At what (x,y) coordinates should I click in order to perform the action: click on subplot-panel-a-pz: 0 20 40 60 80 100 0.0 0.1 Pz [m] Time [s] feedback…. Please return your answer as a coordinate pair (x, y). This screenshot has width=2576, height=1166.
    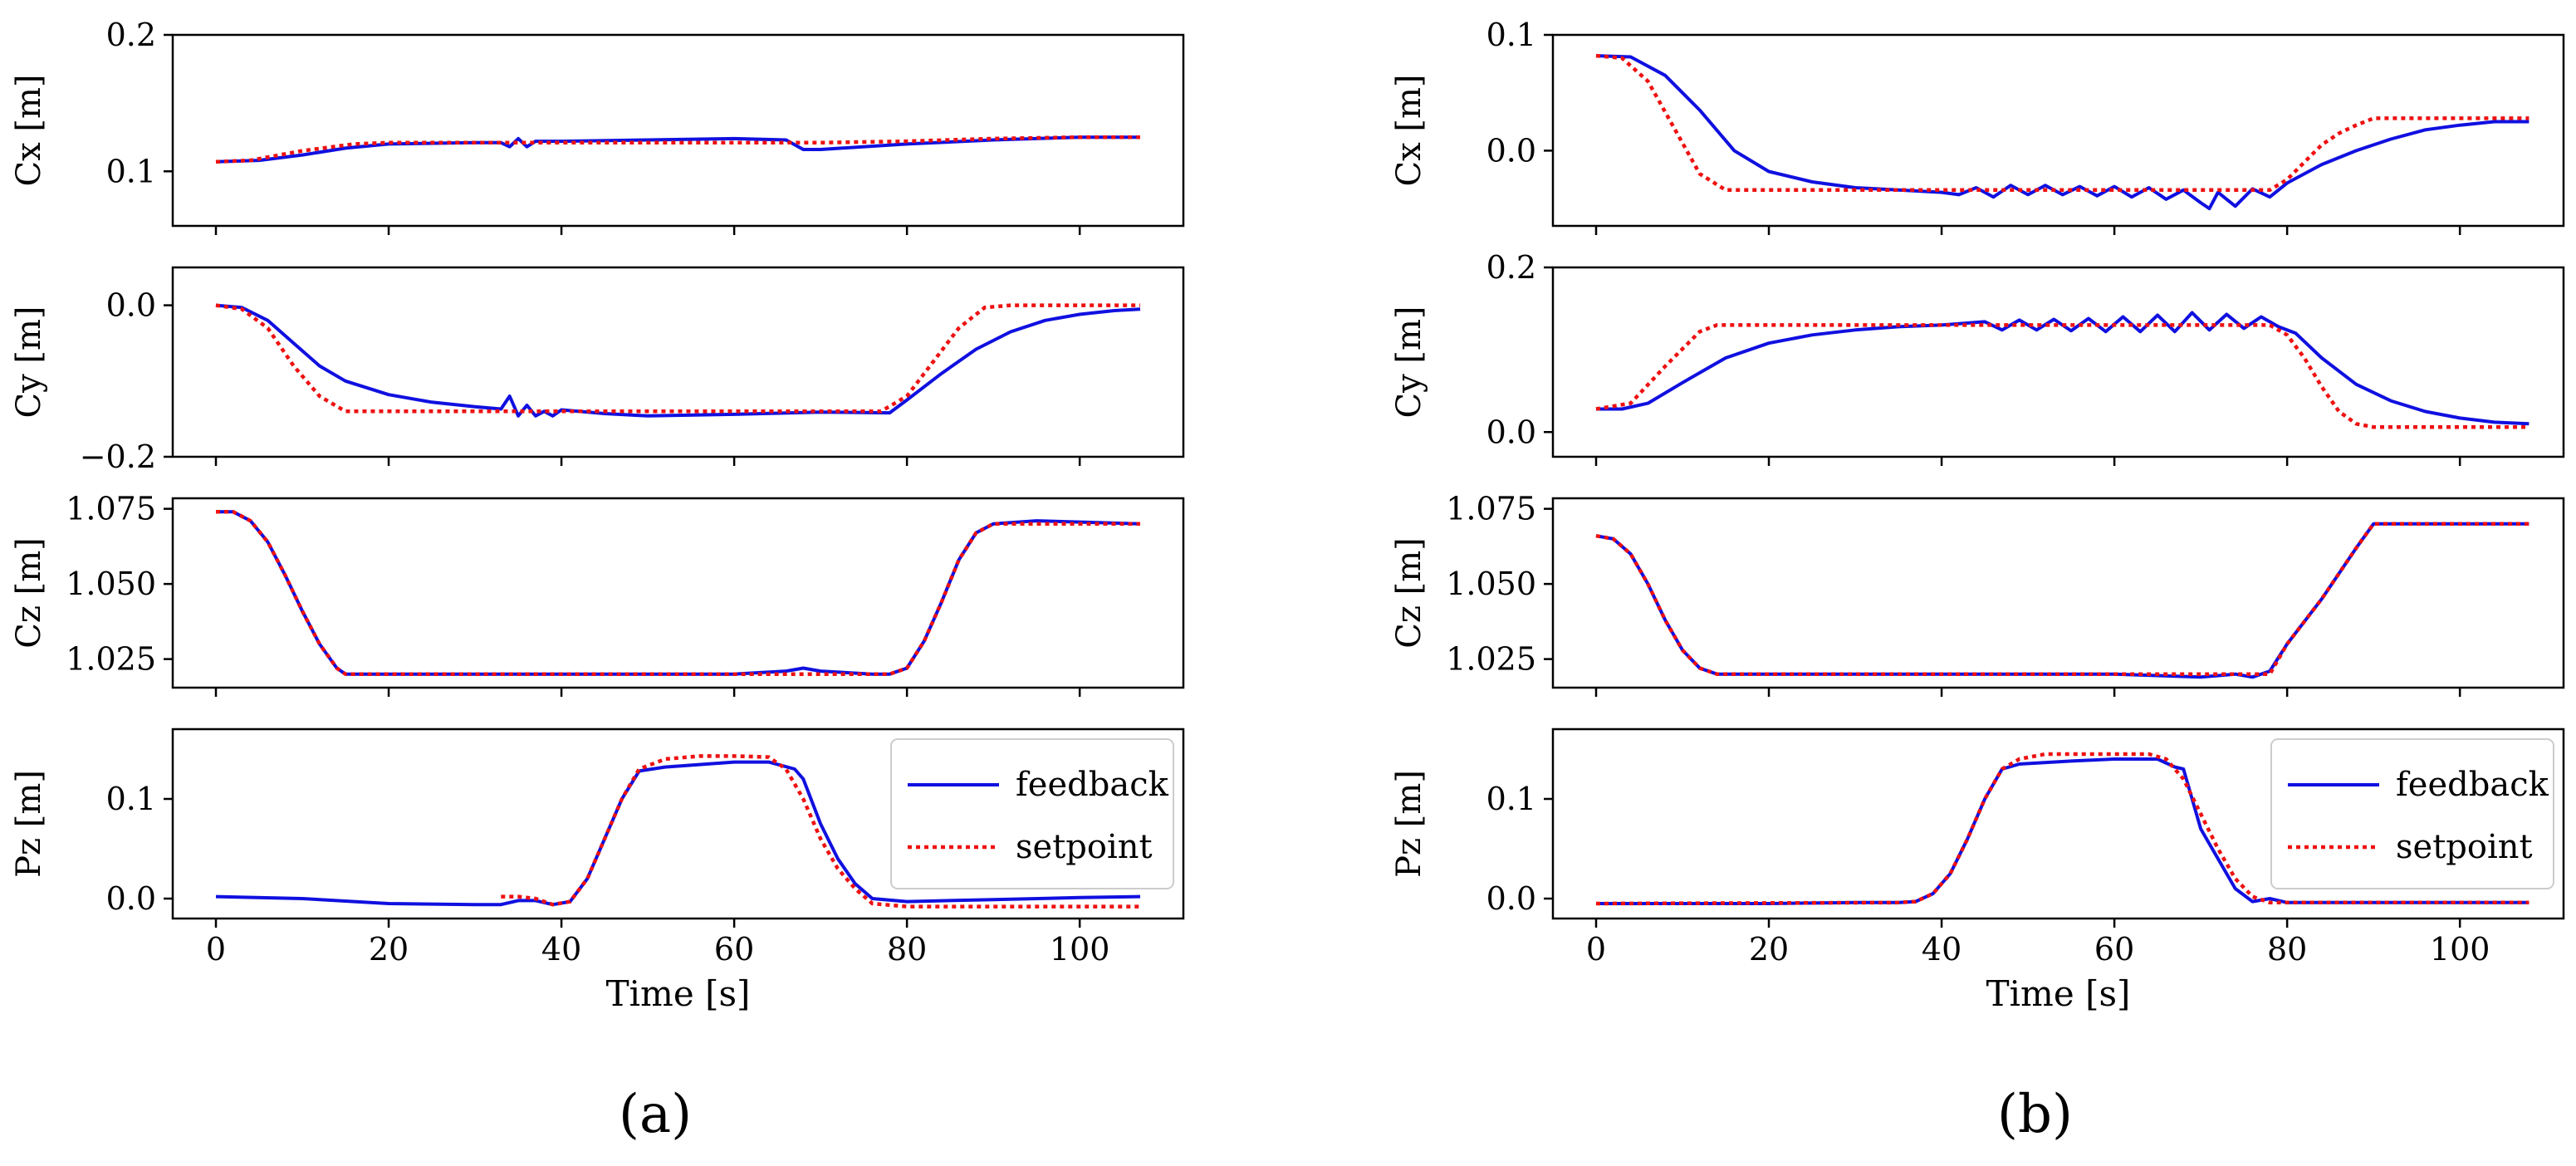
    Looking at the image, I should click on (598, 871).